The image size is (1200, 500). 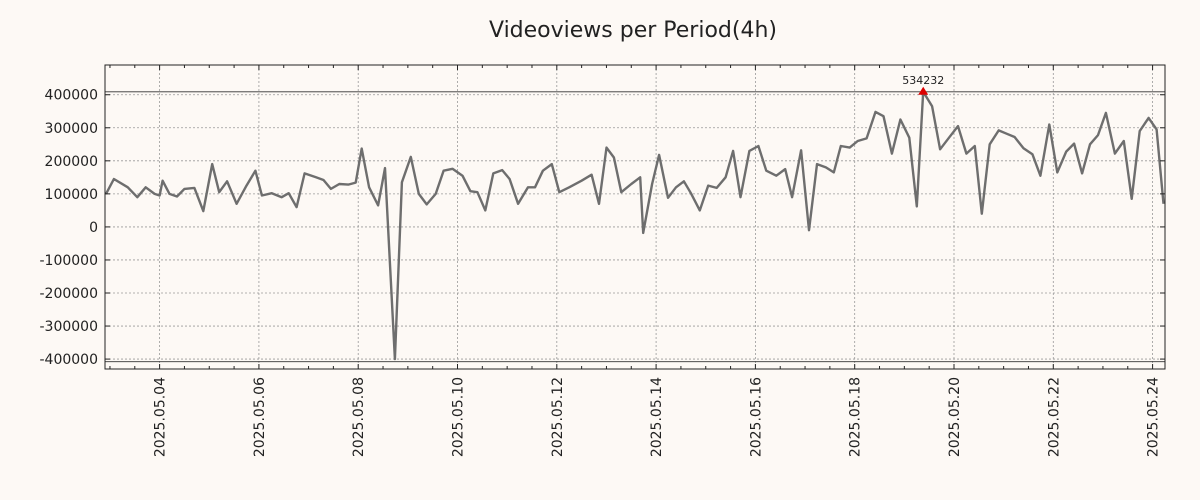 I want to click on x-tick-label: 2025.05.24, so click(x=1154, y=417).